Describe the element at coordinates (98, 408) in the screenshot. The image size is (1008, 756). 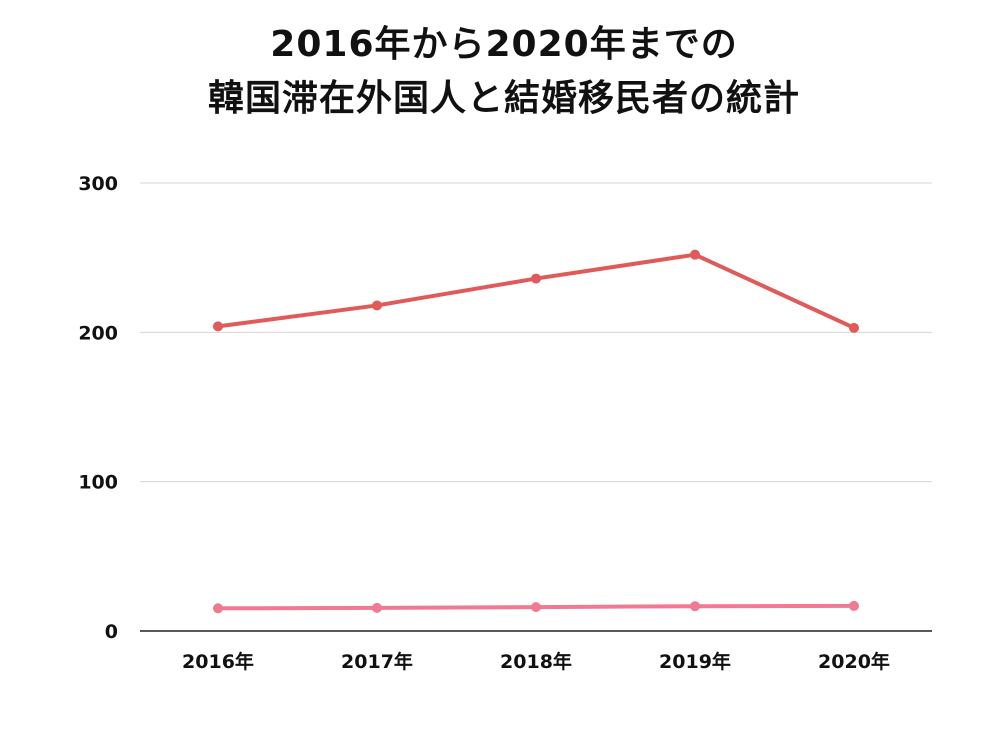
I see `y-axis-tick-labels: 0 100 200 300` at that location.